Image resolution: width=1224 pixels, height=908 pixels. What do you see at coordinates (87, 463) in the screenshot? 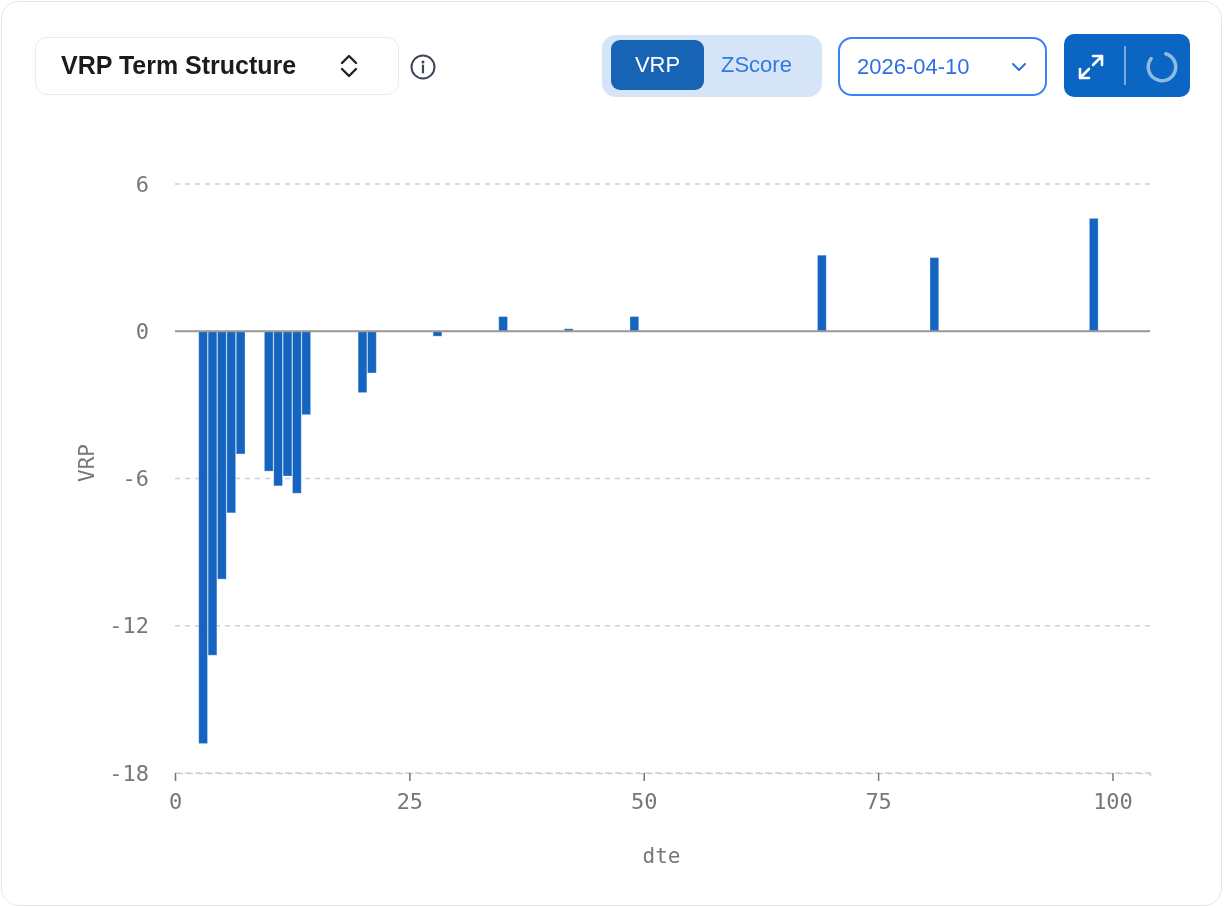
I see `y-axis-title: VRP` at bounding box center [87, 463].